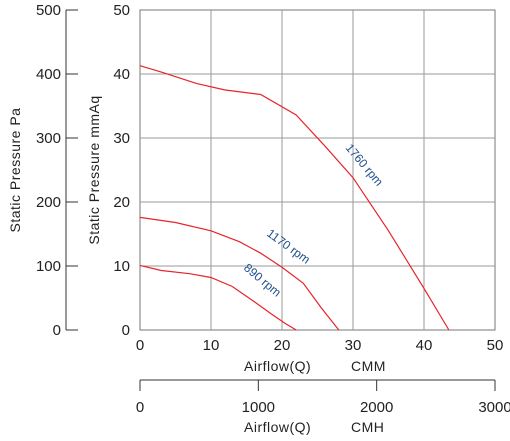 The image size is (510, 441). What do you see at coordinates (258, 407) in the screenshot?
I see `cmh-tick-label: 1000` at bounding box center [258, 407].